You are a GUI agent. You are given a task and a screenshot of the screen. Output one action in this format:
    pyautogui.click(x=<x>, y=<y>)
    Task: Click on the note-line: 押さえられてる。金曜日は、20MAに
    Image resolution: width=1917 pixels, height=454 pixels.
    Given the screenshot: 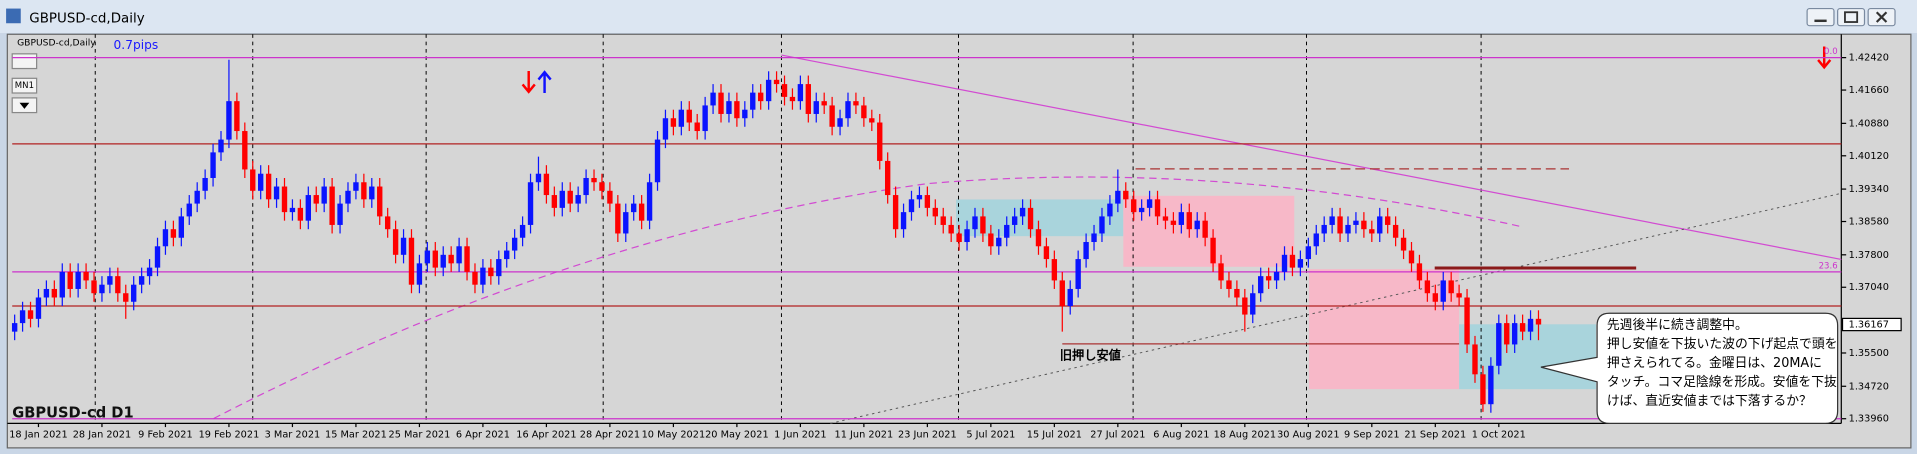 What is the action you would take?
    pyautogui.click(x=1714, y=363)
    